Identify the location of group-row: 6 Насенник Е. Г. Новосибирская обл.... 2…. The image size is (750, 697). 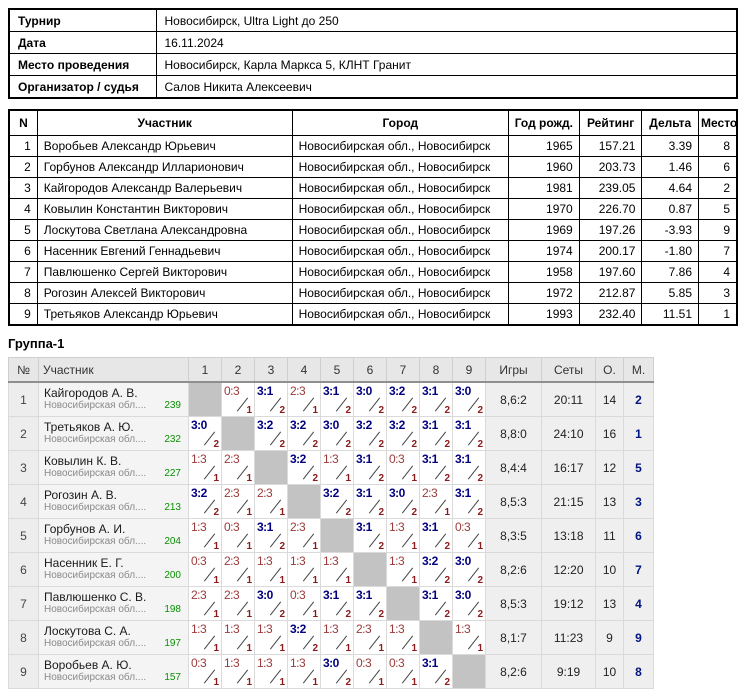
(331, 569).